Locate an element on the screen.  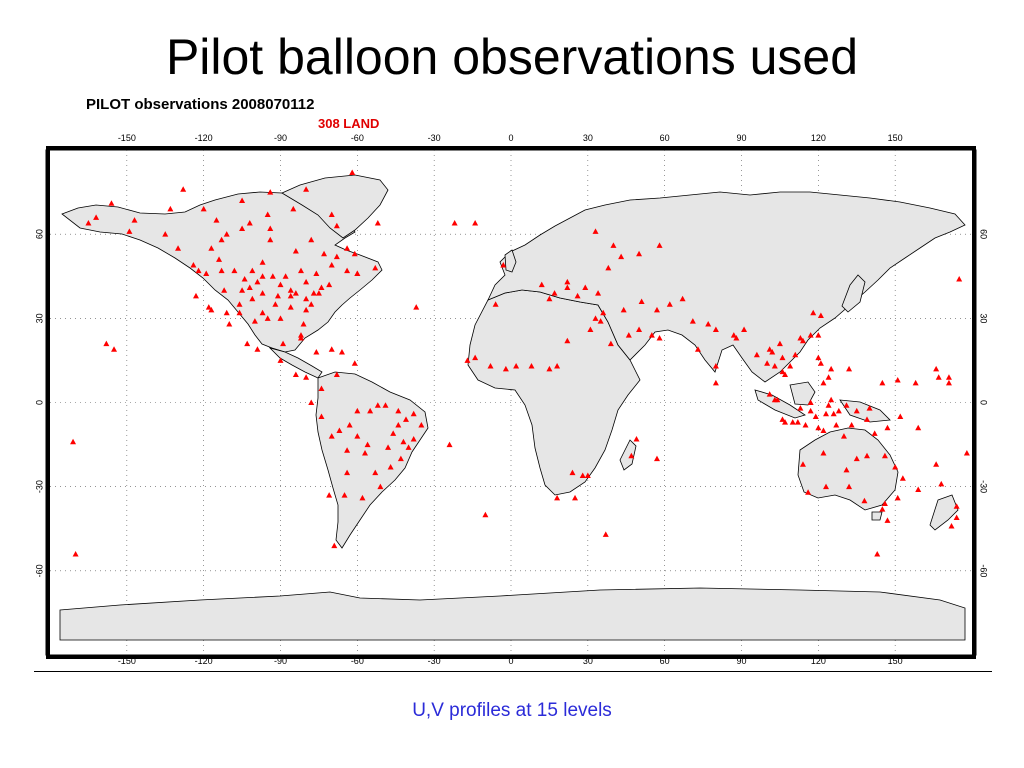
lon-tick-top-1: -120 is located at coordinates (204, 138).